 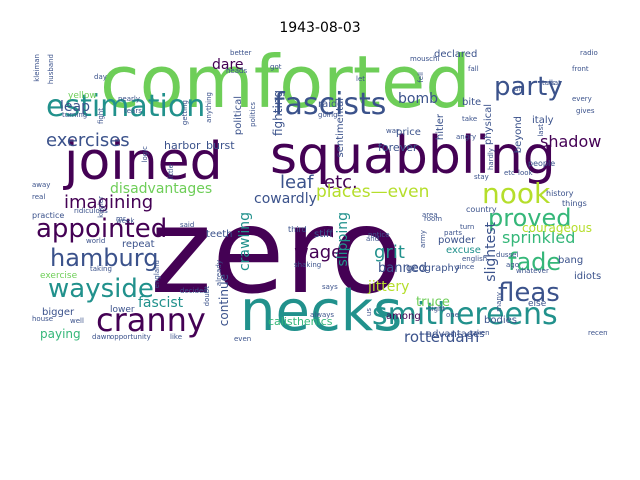 What do you see at coordinates (126, 106) in the screenshot?
I see `cloud-word: estimation` at bounding box center [126, 106].